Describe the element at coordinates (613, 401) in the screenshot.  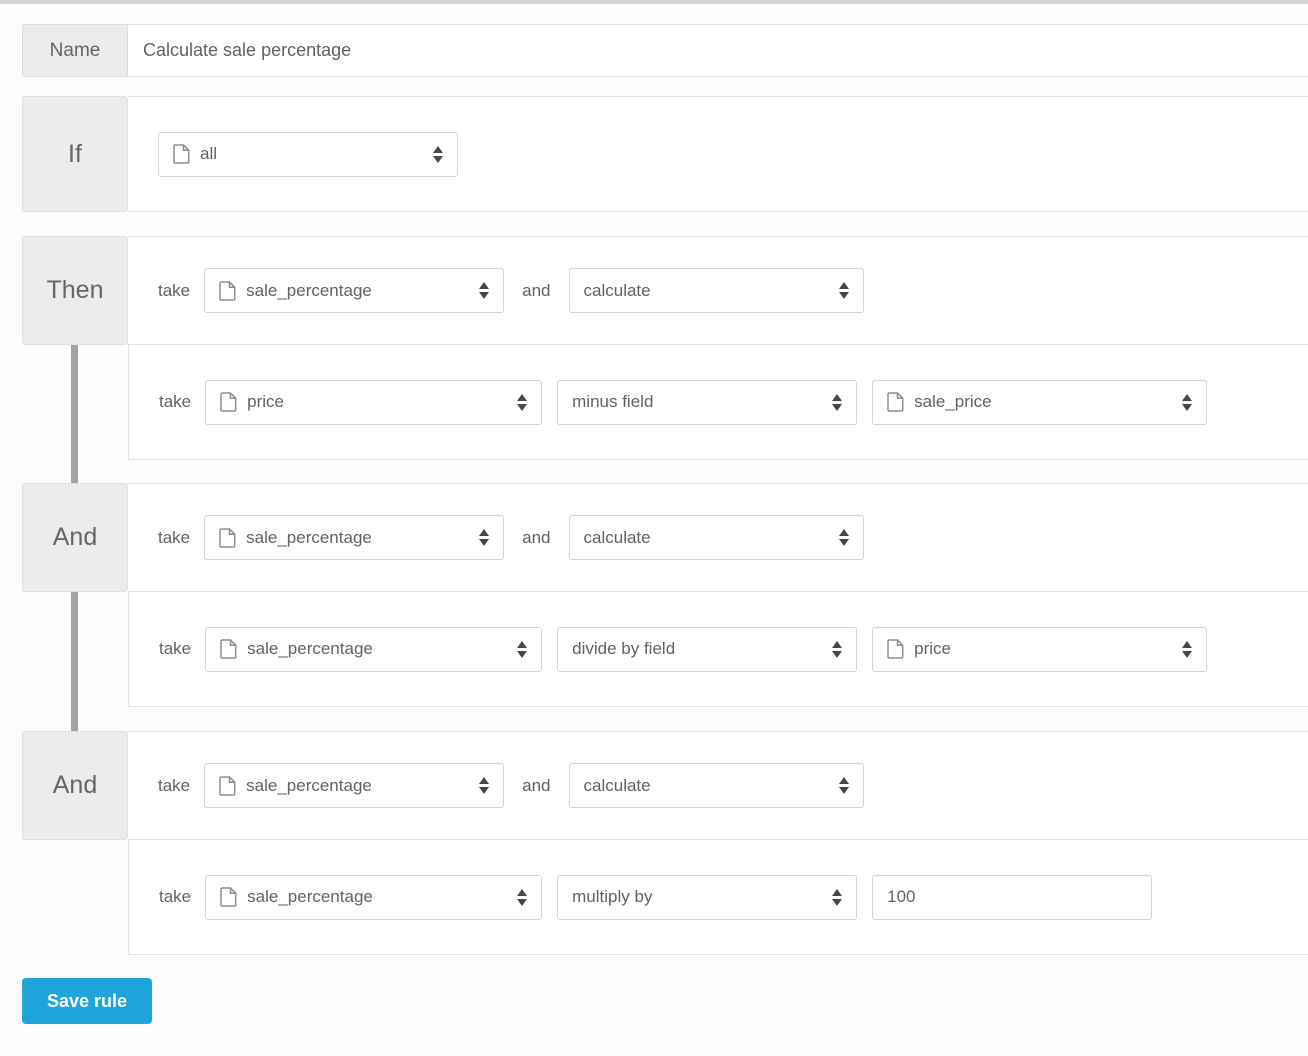
I see `select-value: minus field` at that location.